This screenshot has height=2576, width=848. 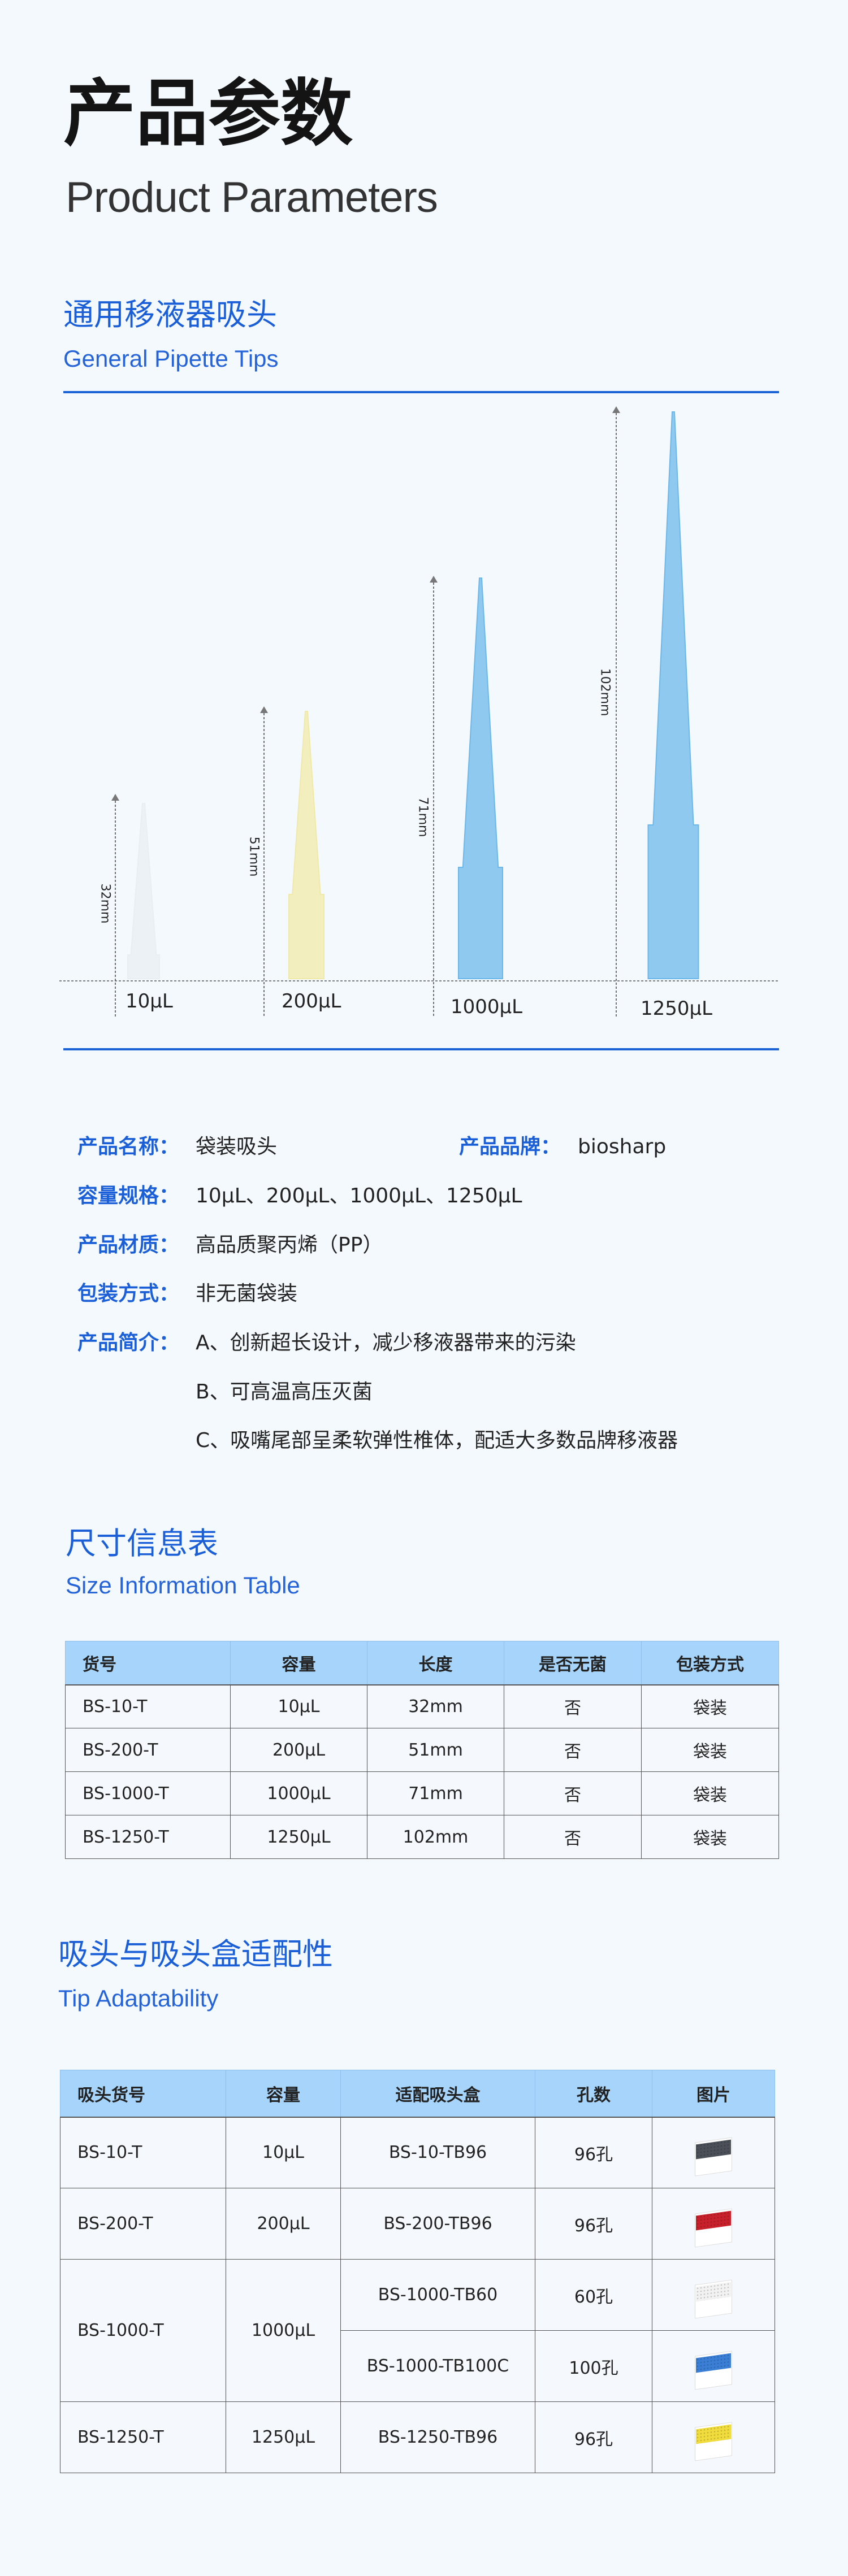 I want to click on spec-label: 容量规格：, so click(x=128, y=1195).